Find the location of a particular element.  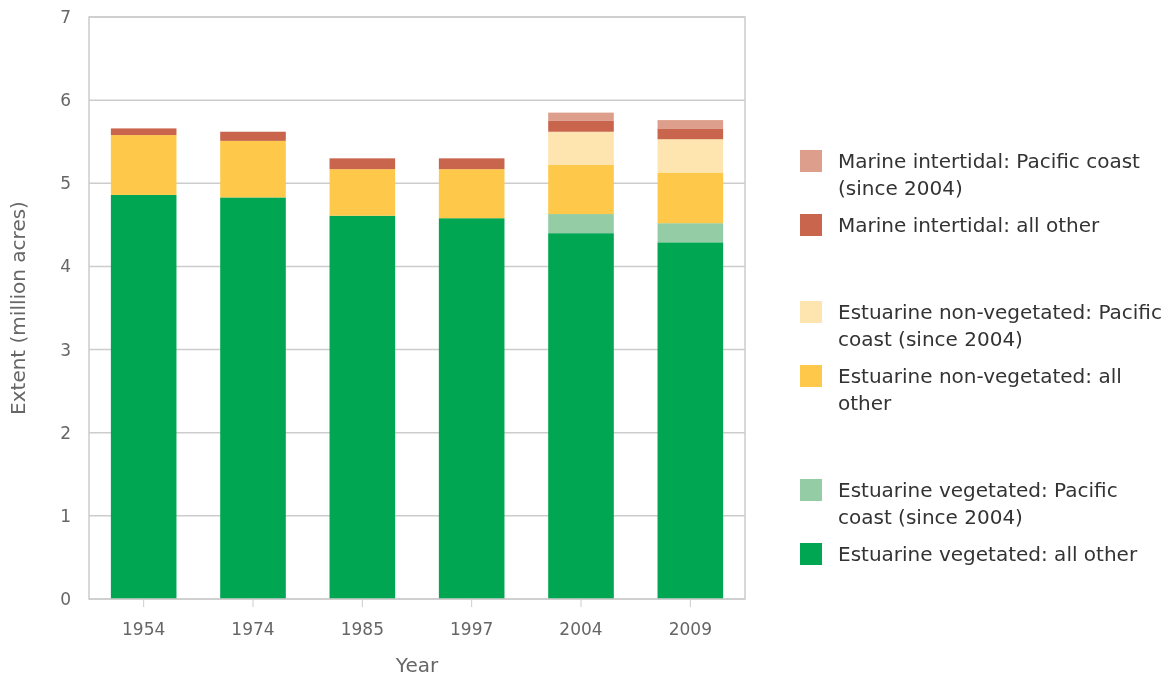

y-tick-label: 5 is located at coordinates (65, 183).